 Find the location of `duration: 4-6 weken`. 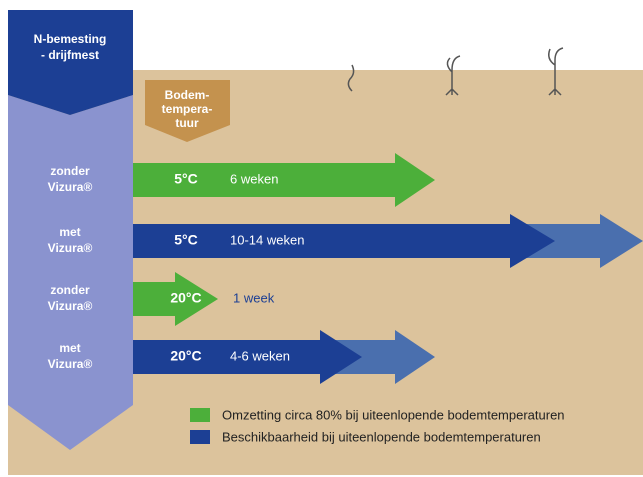

duration: 4-6 weken is located at coordinates (260, 355).